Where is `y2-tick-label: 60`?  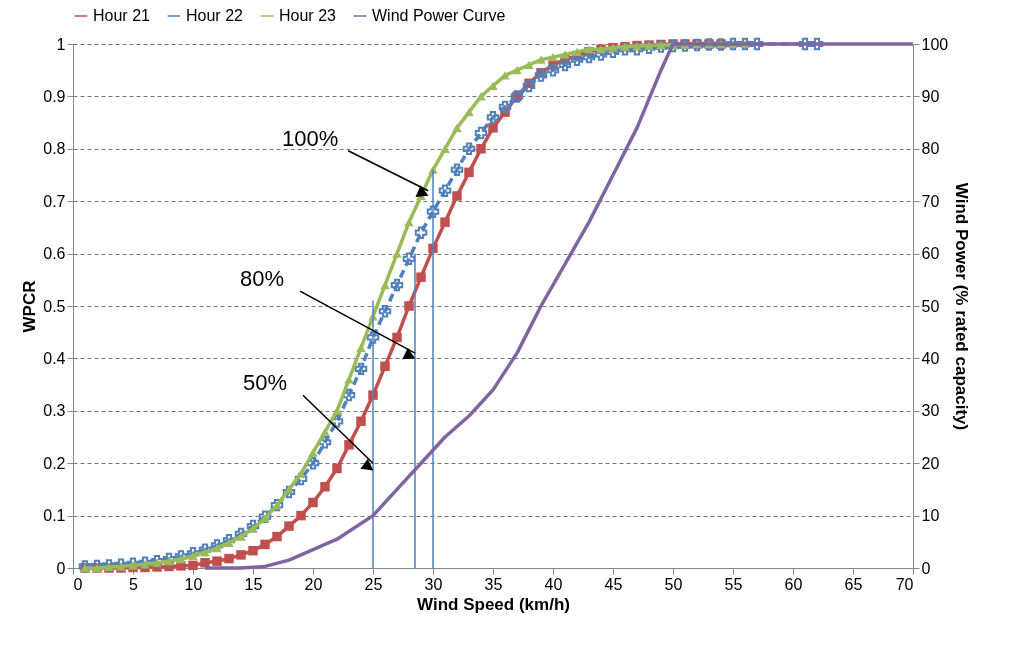
y2-tick-label: 60 is located at coordinates (930, 254).